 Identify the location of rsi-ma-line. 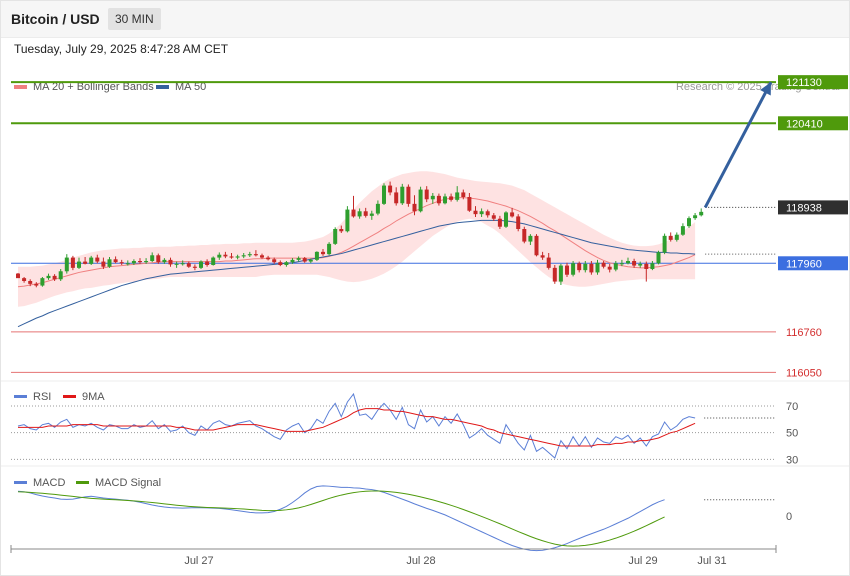
(357, 427).